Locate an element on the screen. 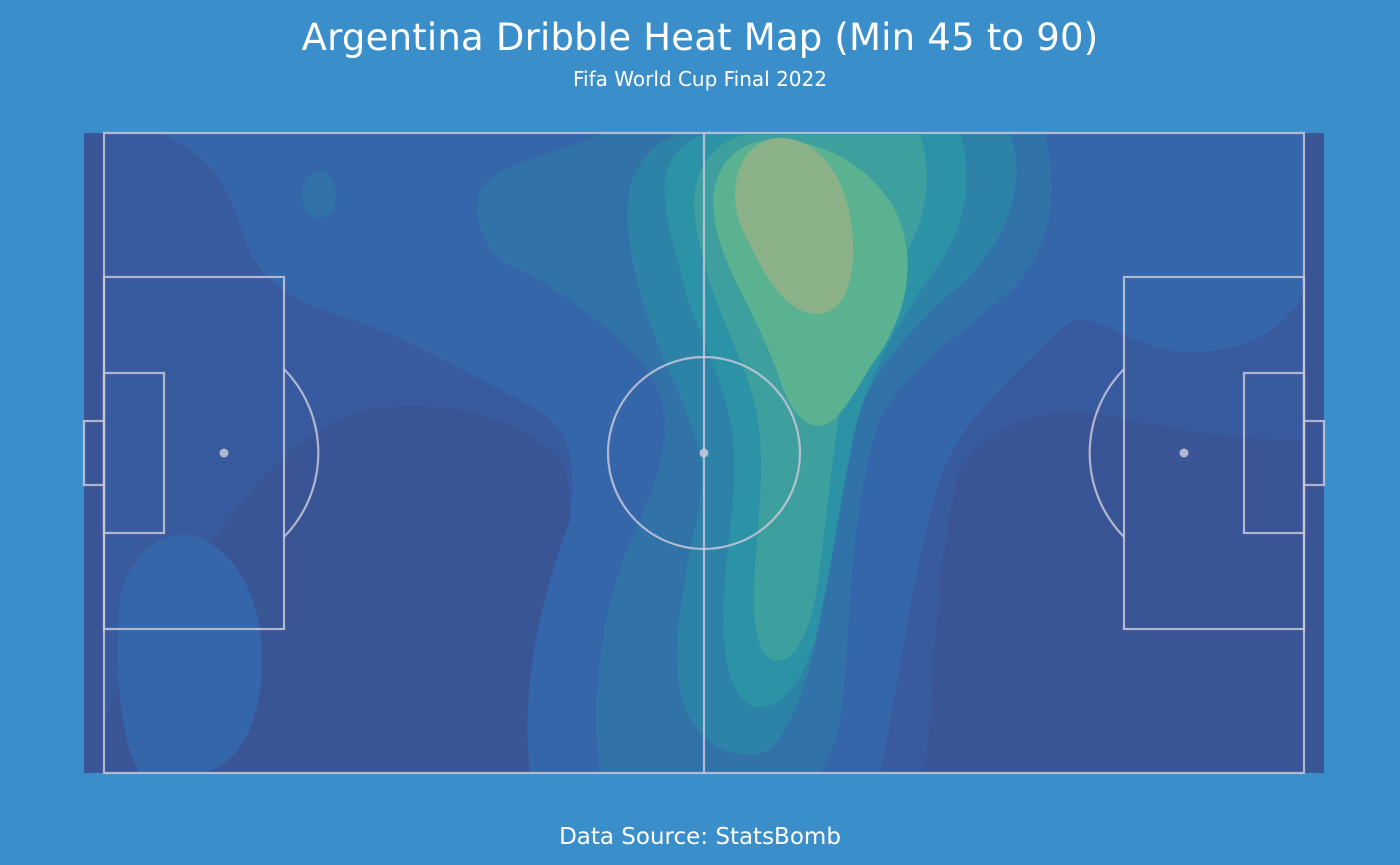 Image resolution: width=1400 pixels, height=865 pixels. pitch-spots is located at coordinates (704, 453).